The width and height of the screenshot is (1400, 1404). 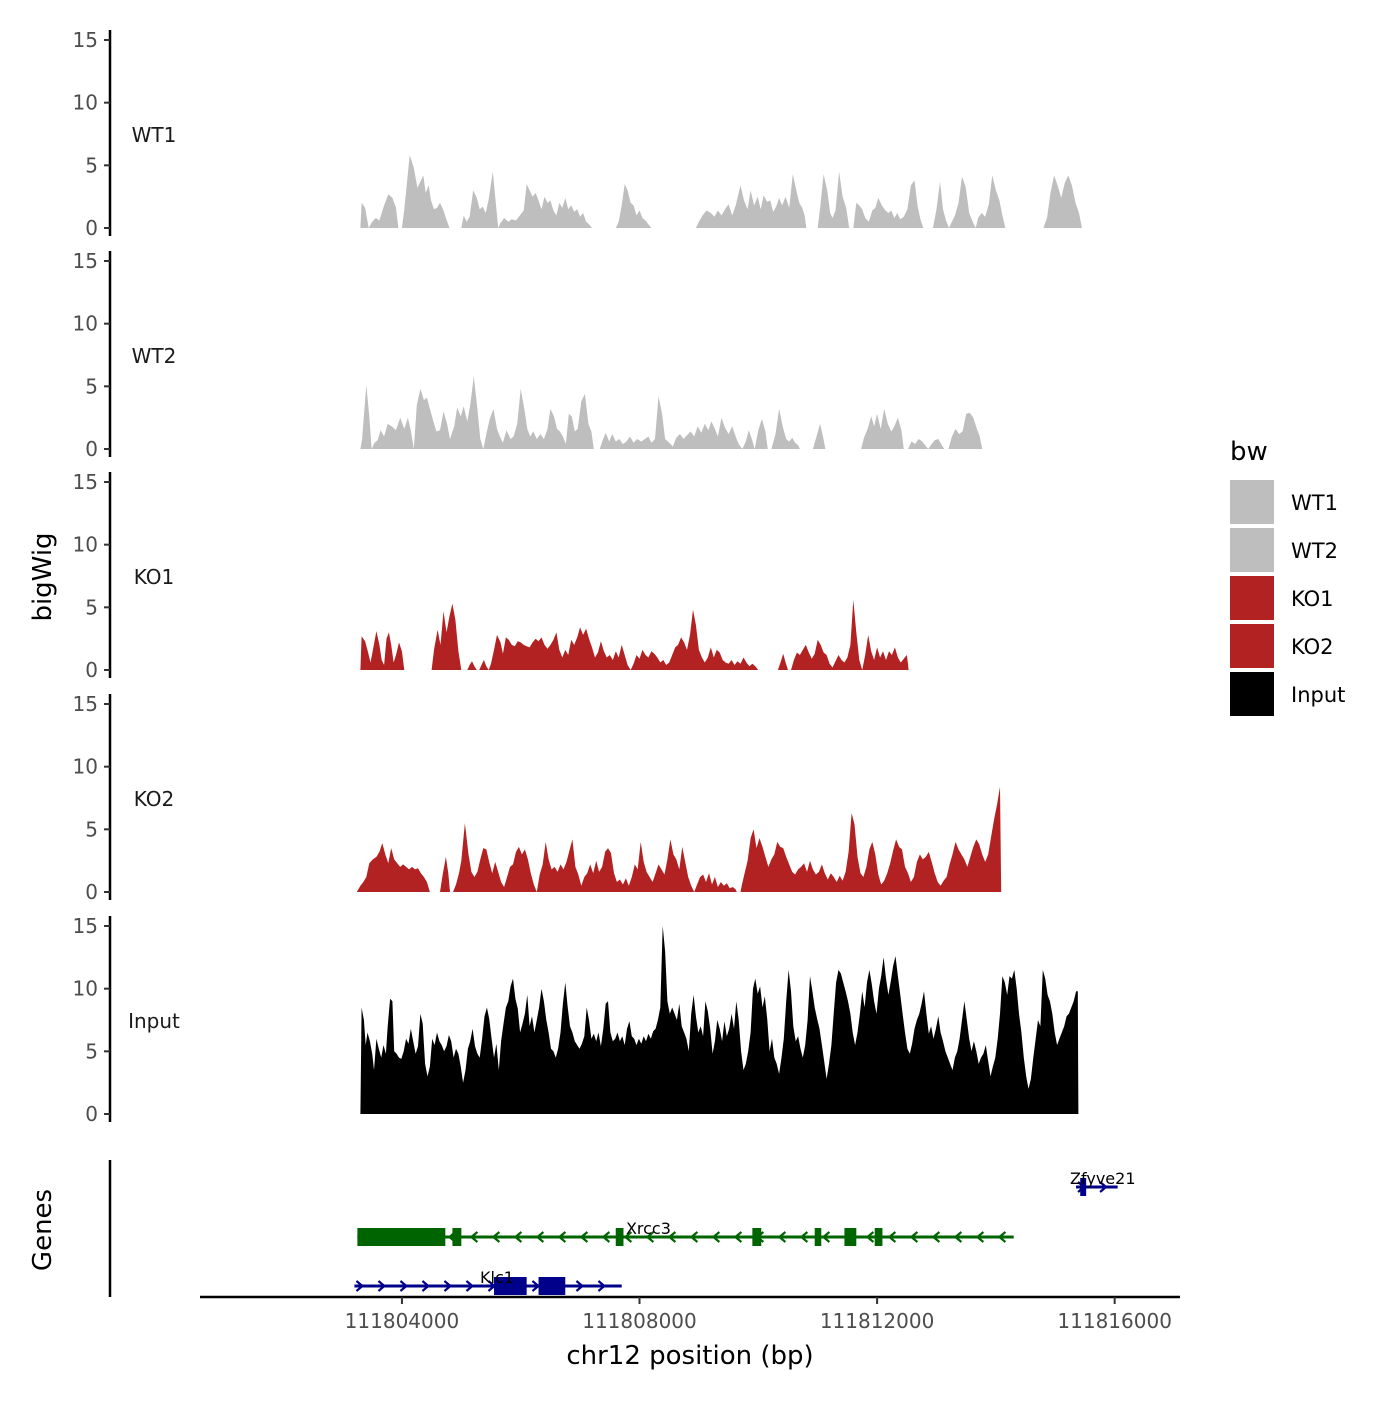 What do you see at coordinates (689, 1356) in the screenshot?
I see `x-axis-title: chr12 position (bp)` at bounding box center [689, 1356].